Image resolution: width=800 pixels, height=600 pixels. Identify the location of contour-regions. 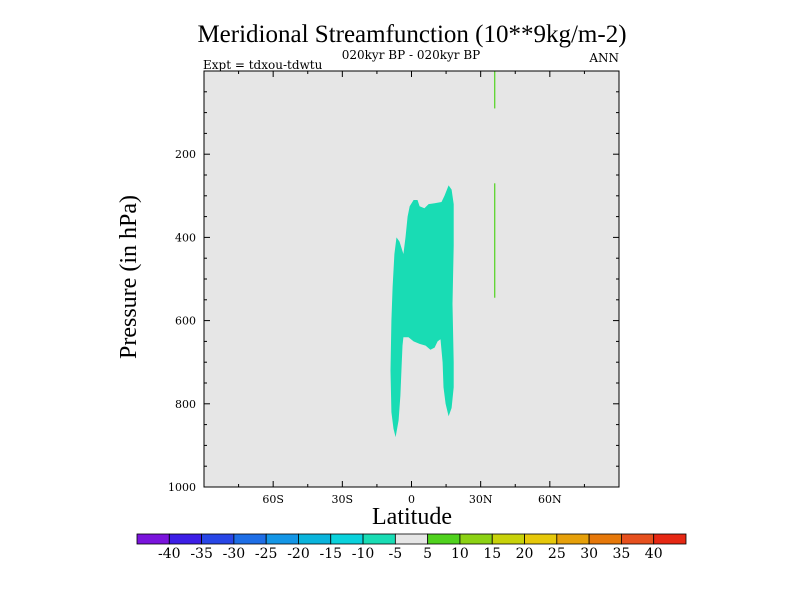
(422, 311).